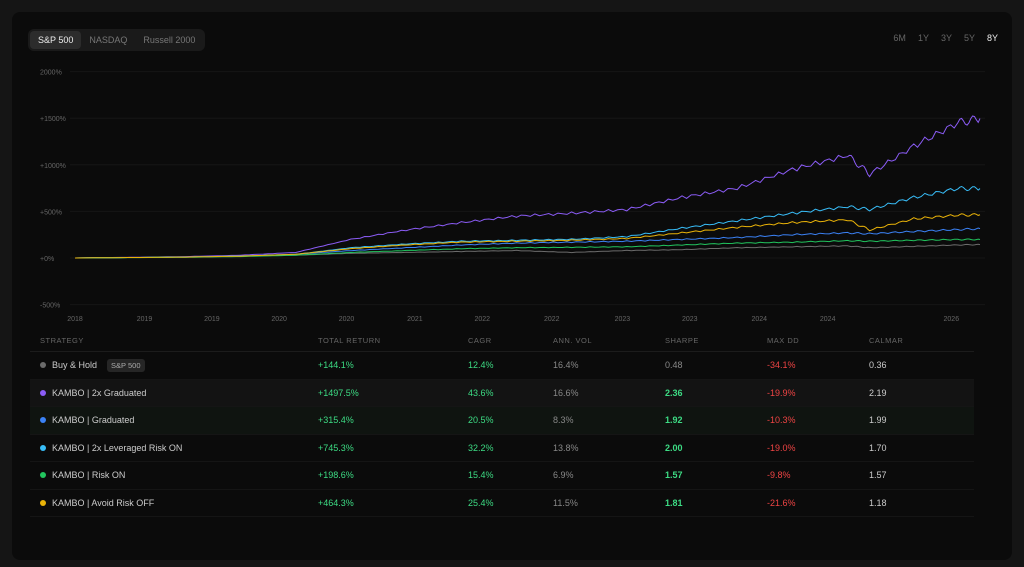 The width and height of the screenshot is (1024, 567). Describe the element at coordinates (349, 340) in the screenshot. I see `col-total-return: TOTAL RETURN` at that location.